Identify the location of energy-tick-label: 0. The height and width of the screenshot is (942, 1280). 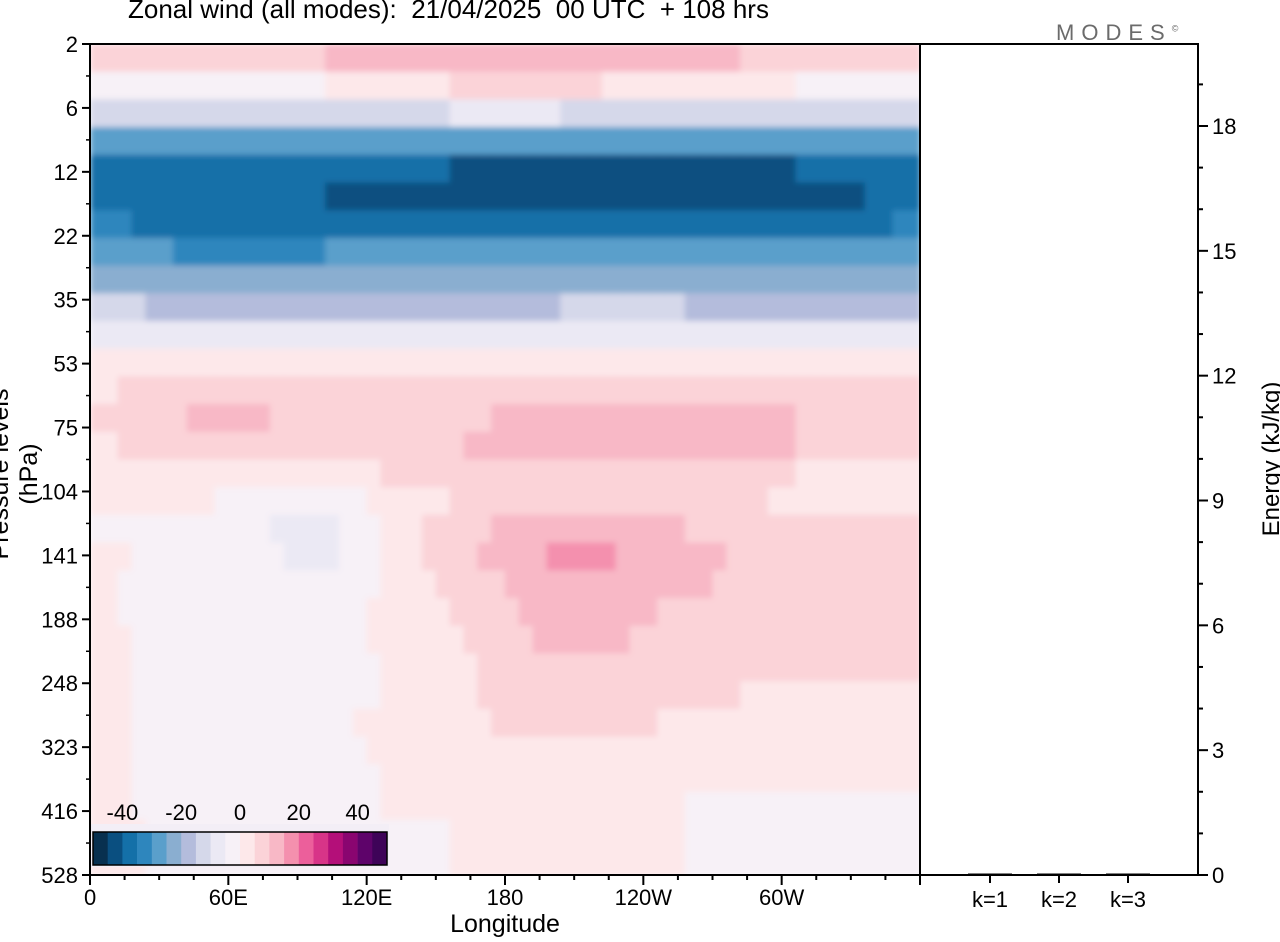
(1218, 875).